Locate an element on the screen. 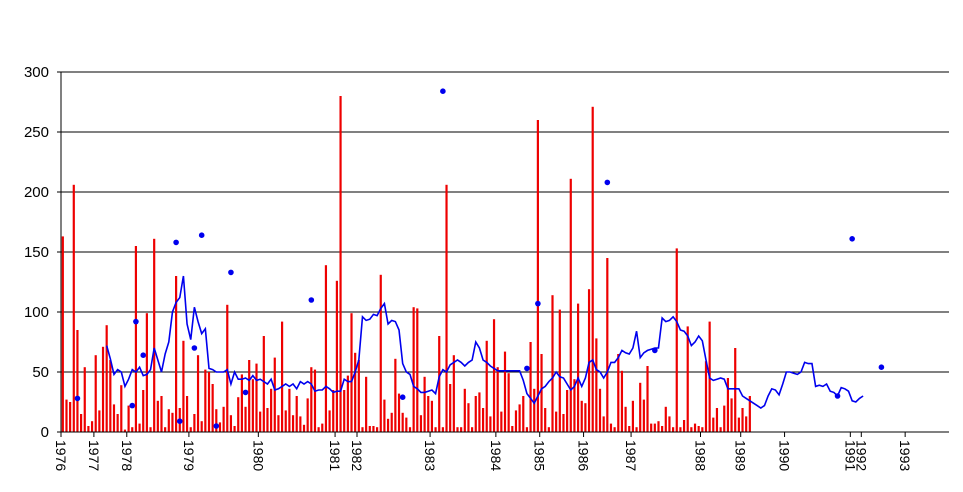 The image size is (963, 492). x-tick-label: 1978 is located at coordinates (127, 455).